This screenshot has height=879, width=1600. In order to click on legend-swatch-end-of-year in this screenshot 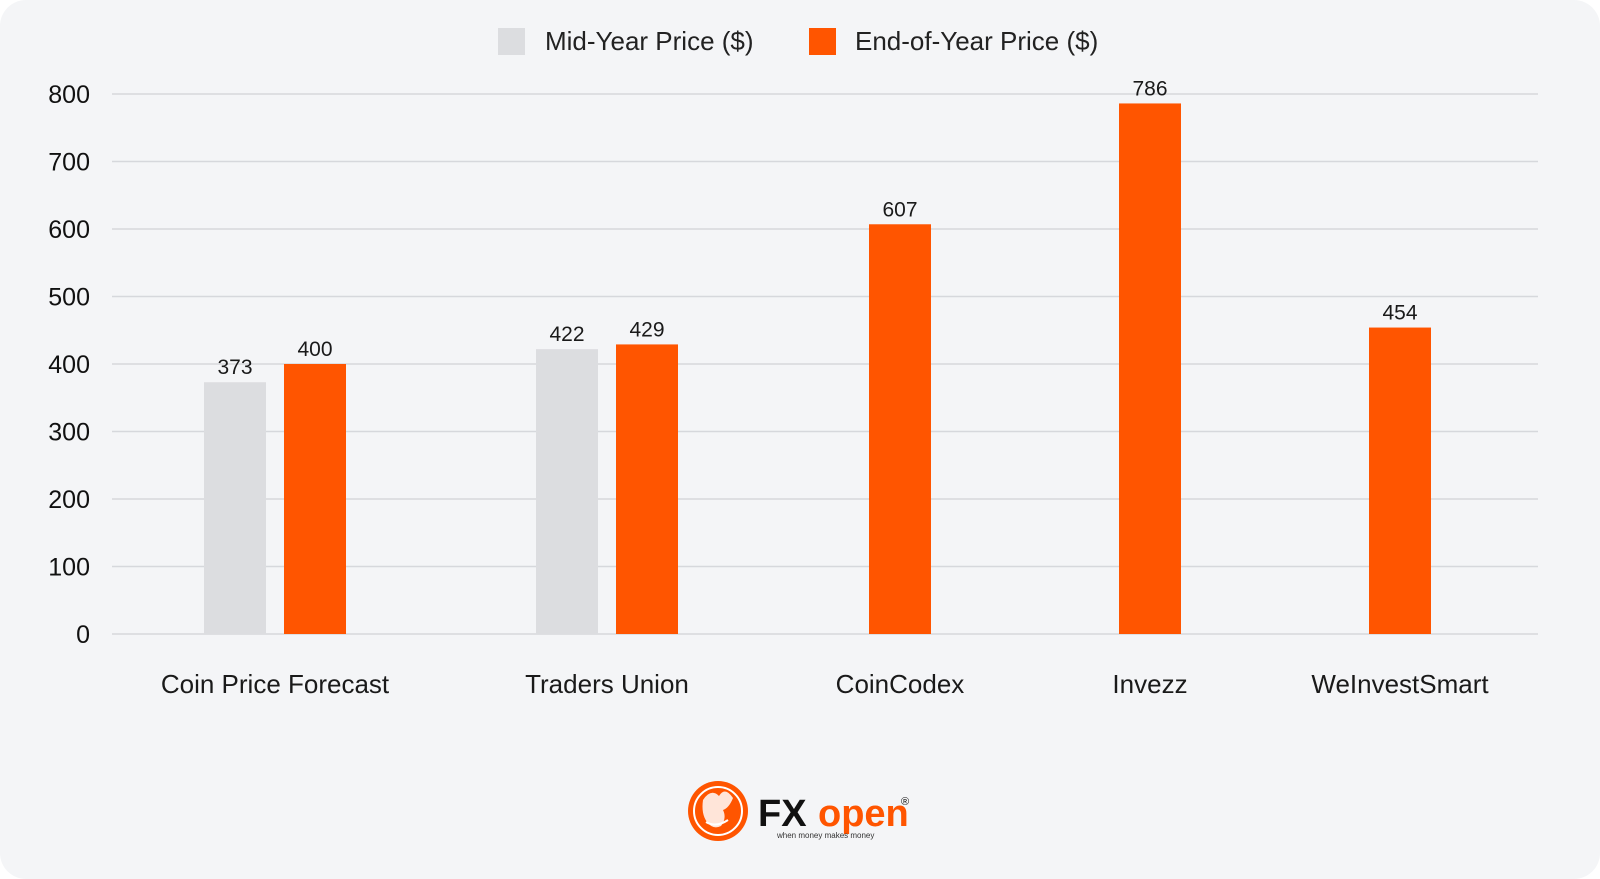, I will do `click(822, 41)`.